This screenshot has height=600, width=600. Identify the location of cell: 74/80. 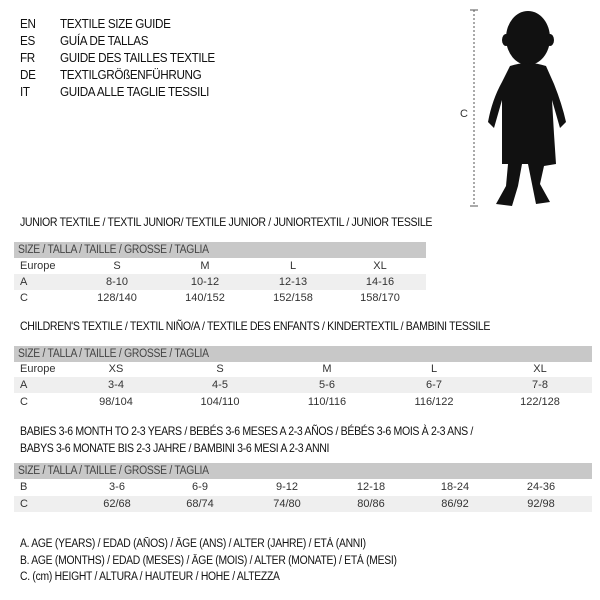
(287, 504).